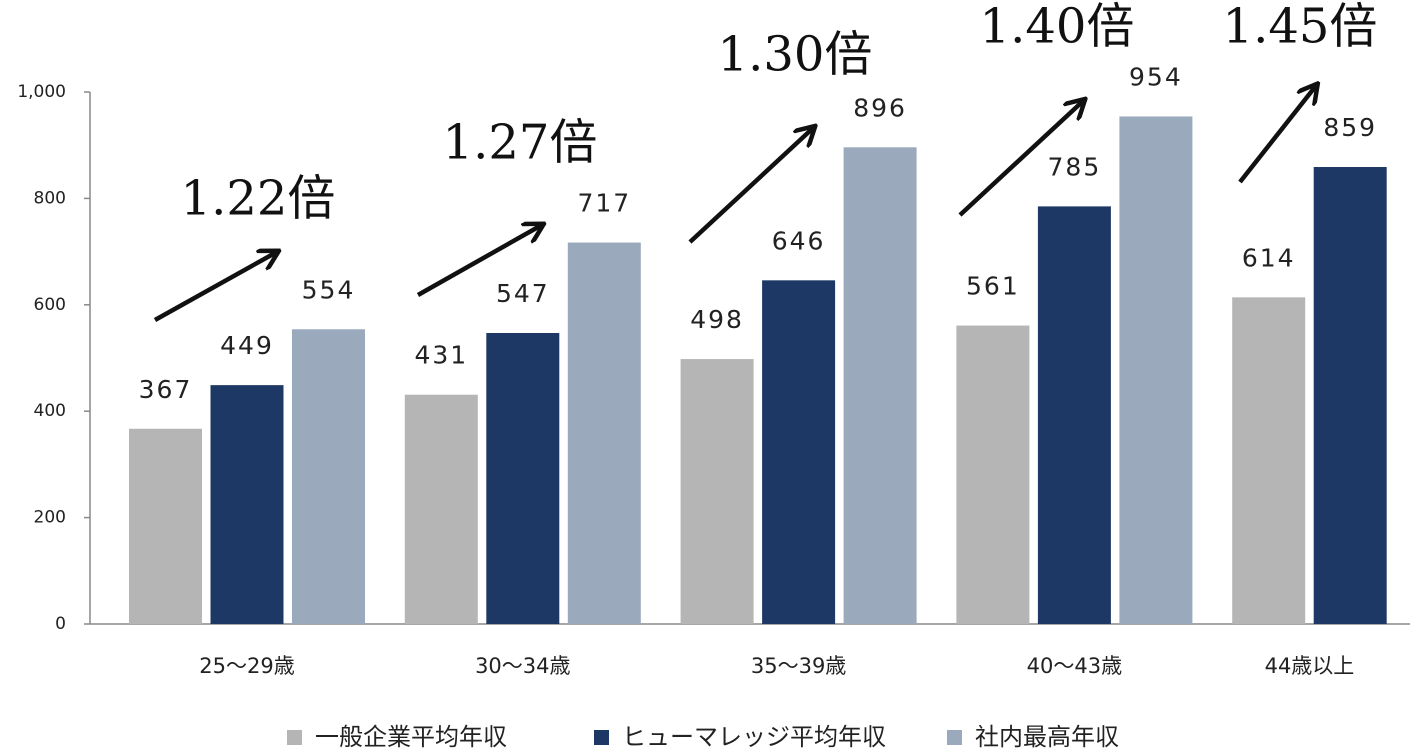 The width and height of the screenshot is (1413, 756). I want to click on value-label: 449, so click(247, 345).